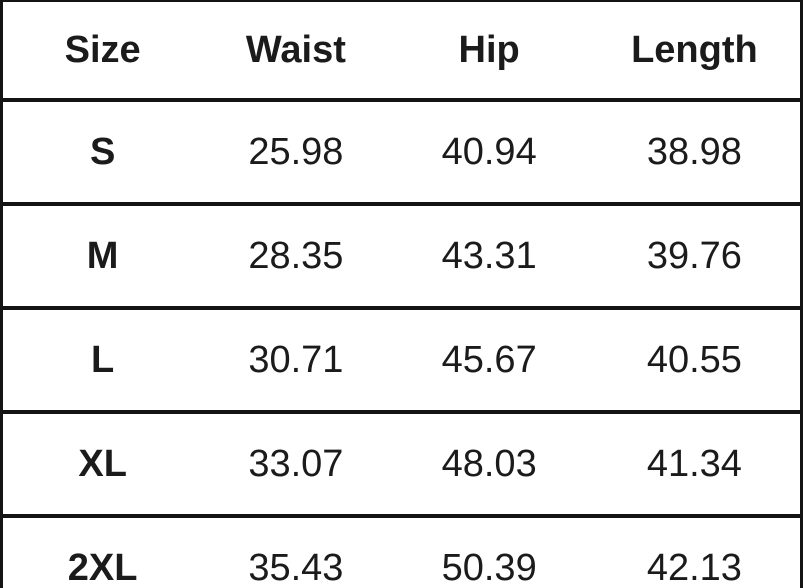  I want to click on size-label: M, so click(102, 256).